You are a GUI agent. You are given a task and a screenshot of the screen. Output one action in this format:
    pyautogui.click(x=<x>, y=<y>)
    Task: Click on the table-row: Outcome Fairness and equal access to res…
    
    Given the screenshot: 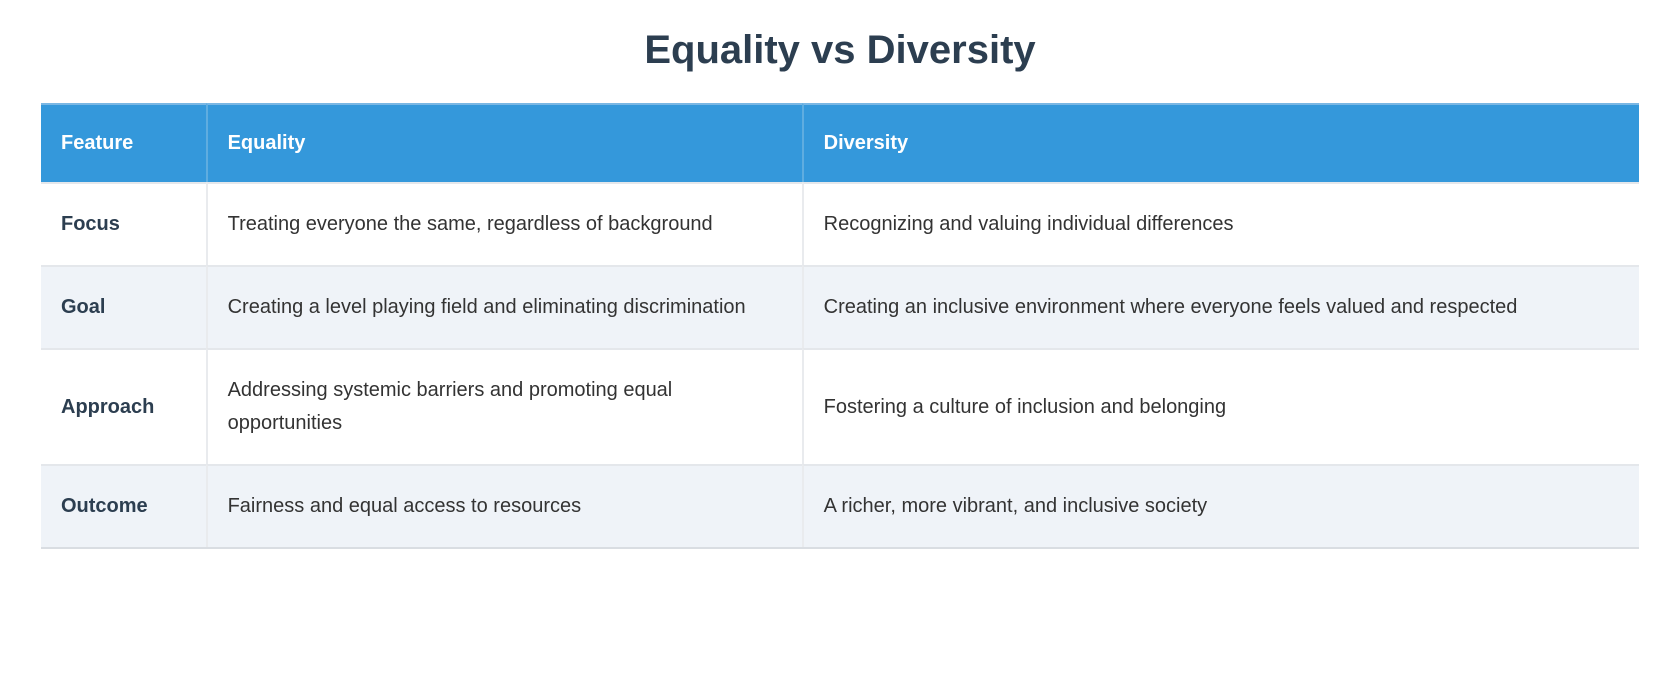 What is the action you would take?
    pyautogui.click(x=840, y=505)
    